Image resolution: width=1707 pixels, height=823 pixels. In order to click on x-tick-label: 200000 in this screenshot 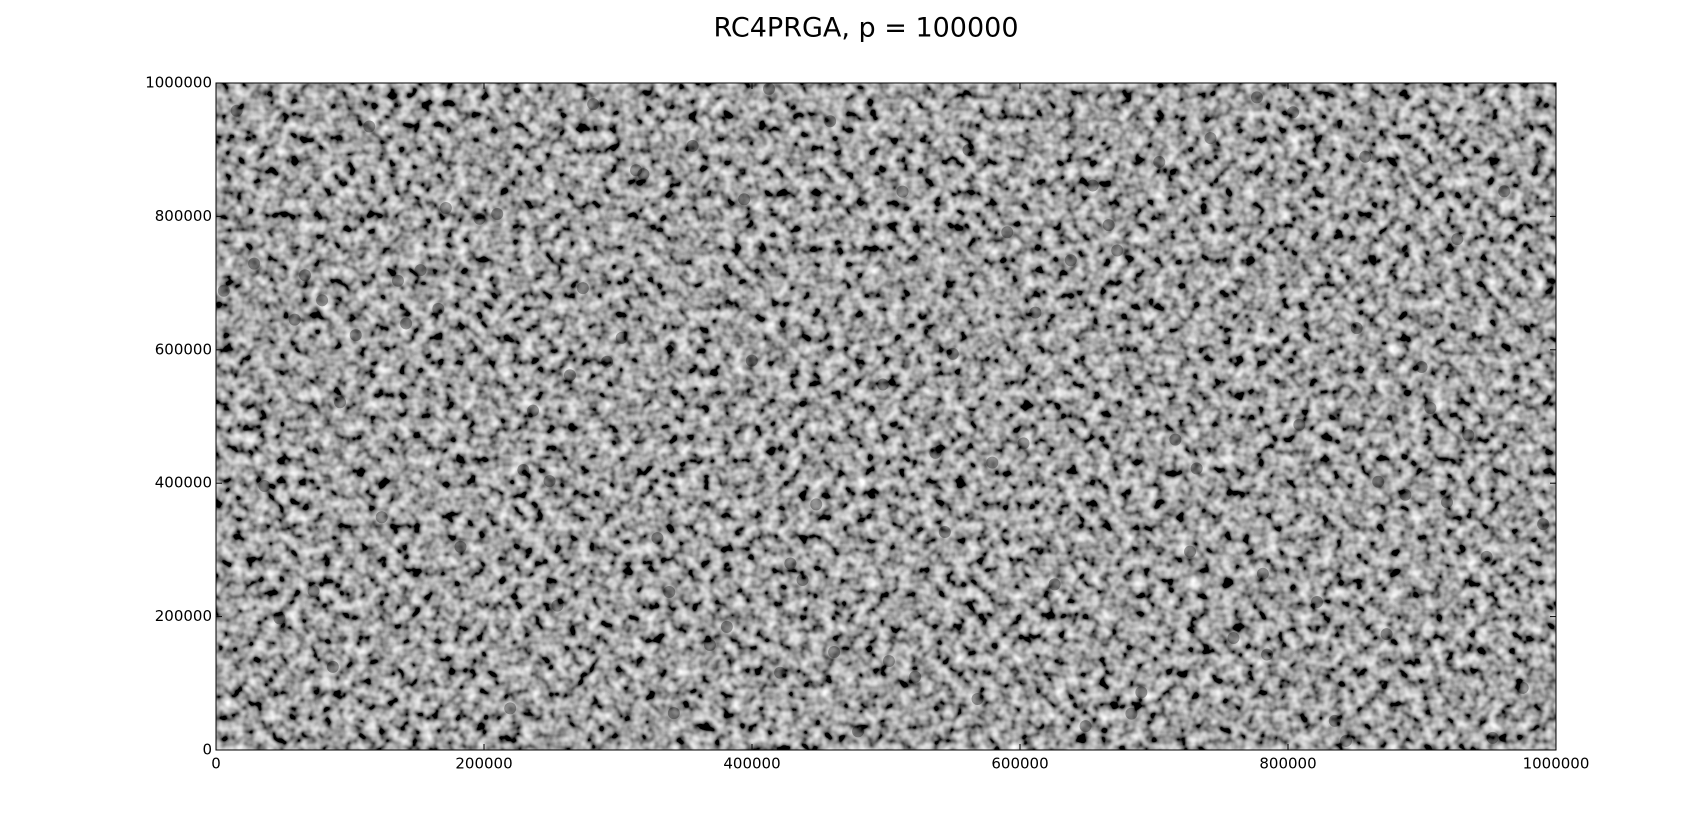, I will do `click(483, 764)`.